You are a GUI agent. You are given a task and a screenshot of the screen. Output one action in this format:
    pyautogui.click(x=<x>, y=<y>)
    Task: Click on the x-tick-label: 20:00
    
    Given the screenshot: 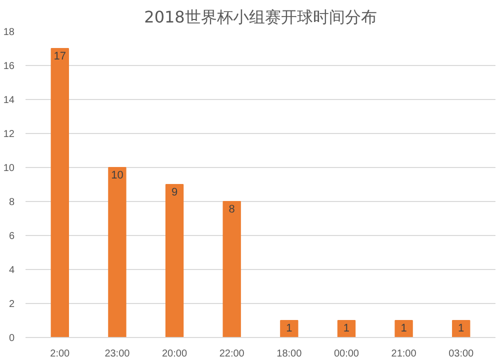 What is the action you would take?
    pyautogui.click(x=175, y=354)
    